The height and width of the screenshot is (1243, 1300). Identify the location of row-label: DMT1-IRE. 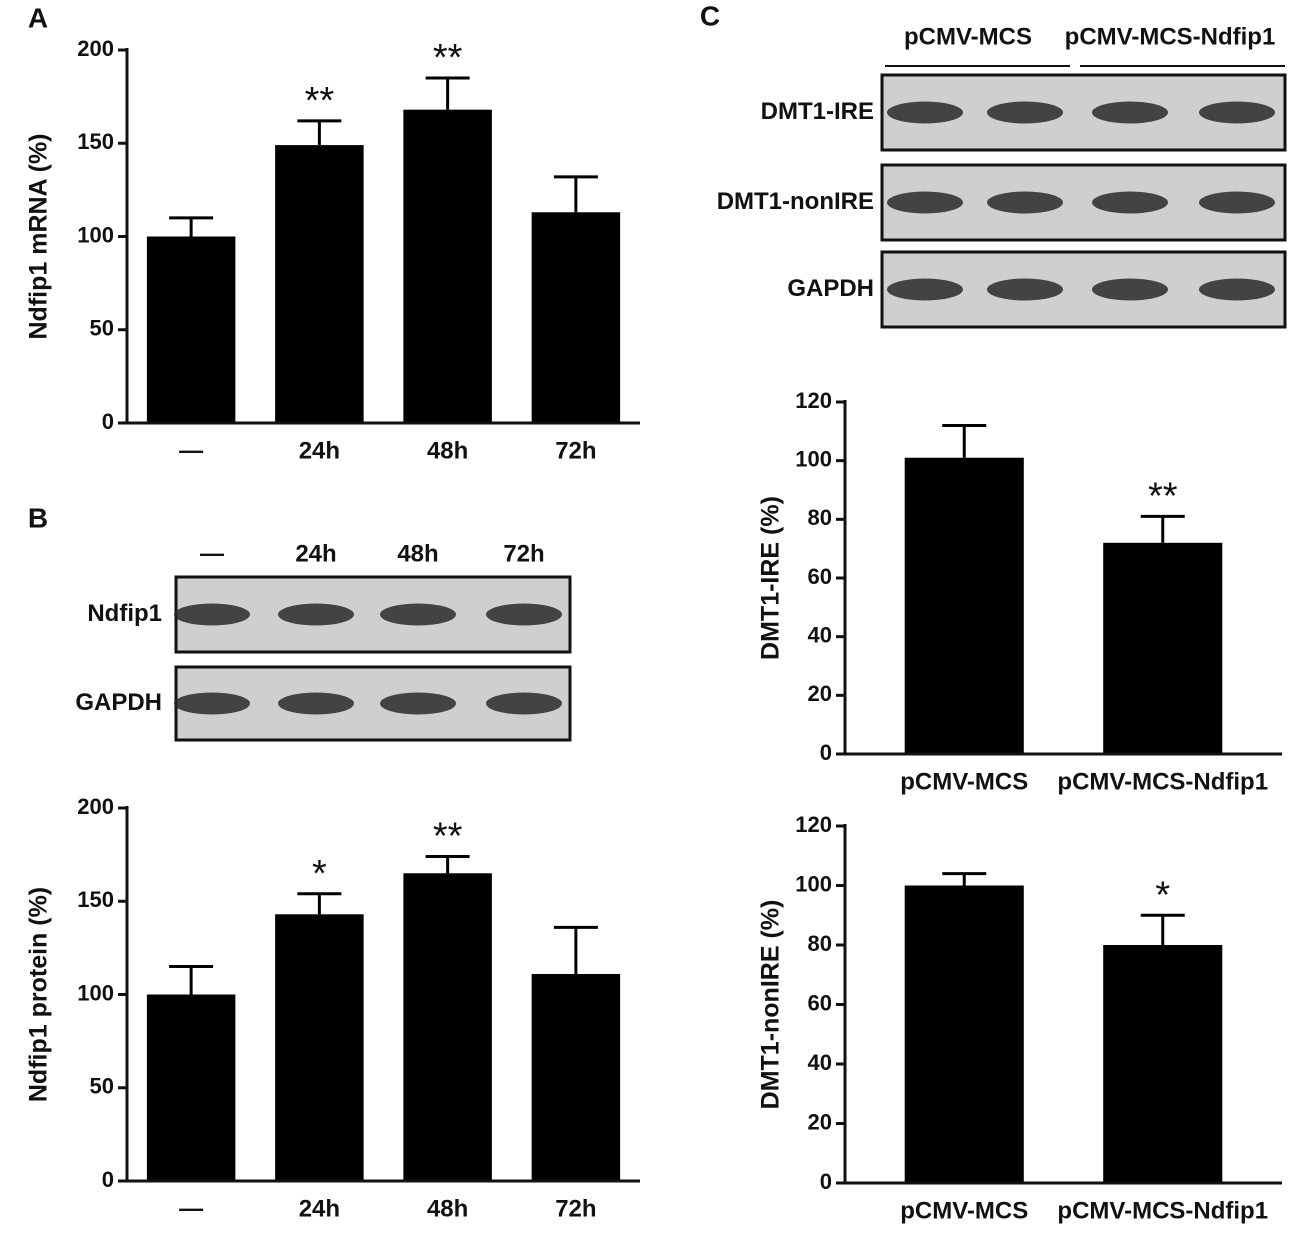
(817, 111).